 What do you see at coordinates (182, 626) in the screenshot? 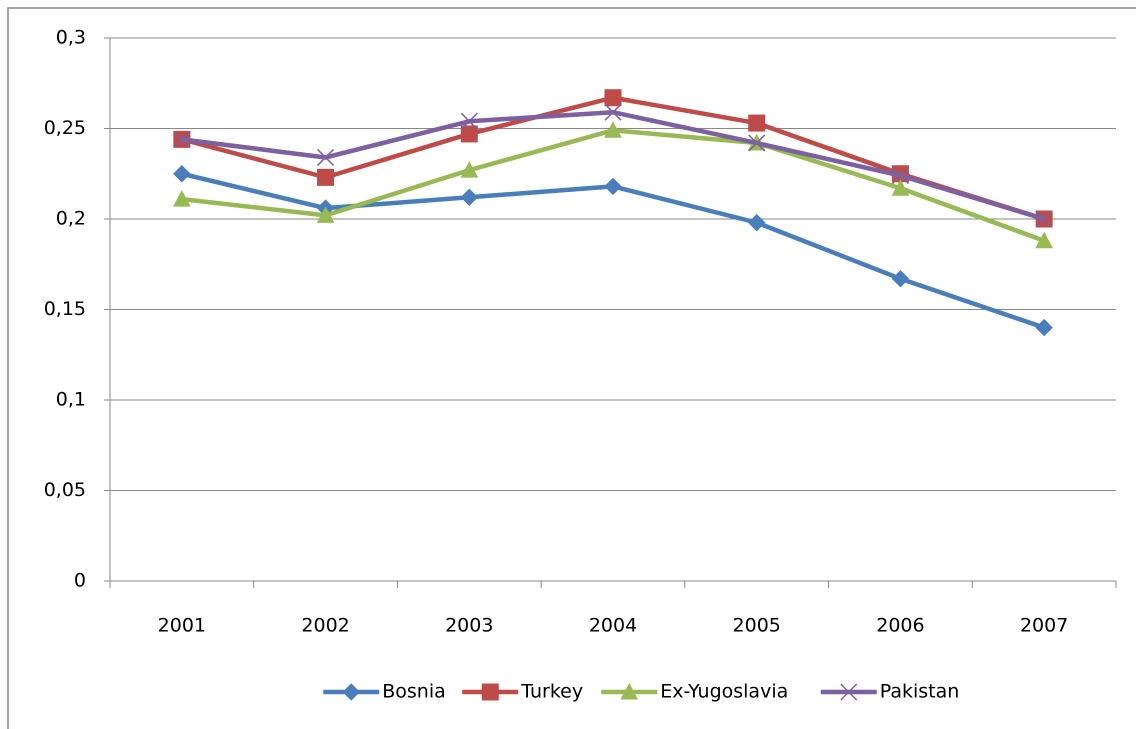
I see `x-tick-label: 2001` at bounding box center [182, 626].